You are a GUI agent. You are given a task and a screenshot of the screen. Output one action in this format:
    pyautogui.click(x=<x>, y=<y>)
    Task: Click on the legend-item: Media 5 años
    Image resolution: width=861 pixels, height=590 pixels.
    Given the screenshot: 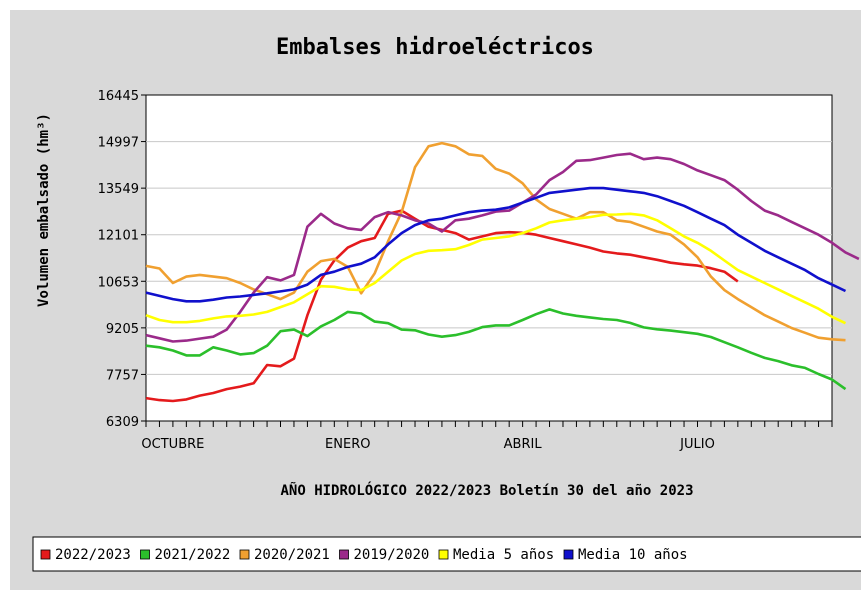 What is the action you would take?
    pyautogui.click(x=503, y=555)
    